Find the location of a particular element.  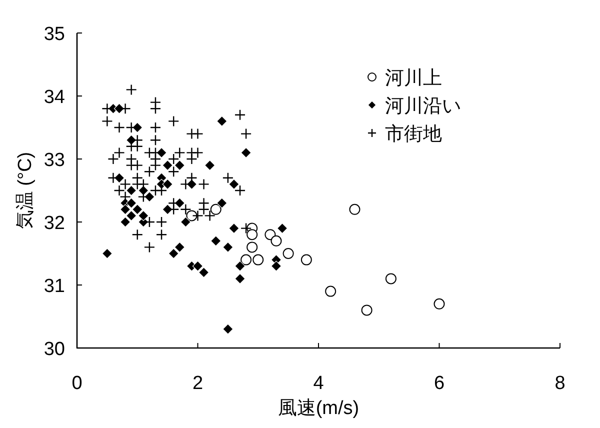

x-tick-label: 8 is located at coordinates (560, 383).